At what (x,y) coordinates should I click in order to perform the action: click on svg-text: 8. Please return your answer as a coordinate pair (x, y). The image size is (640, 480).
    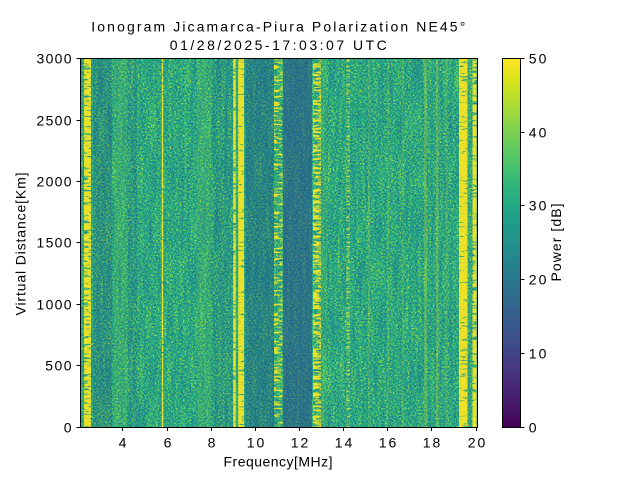
    Looking at the image, I should click on (212, 443).